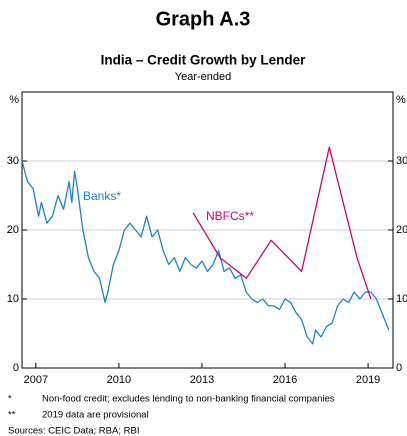 This screenshot has width=407, height=436. I want to click on y-unit: %, so click(14, 100).